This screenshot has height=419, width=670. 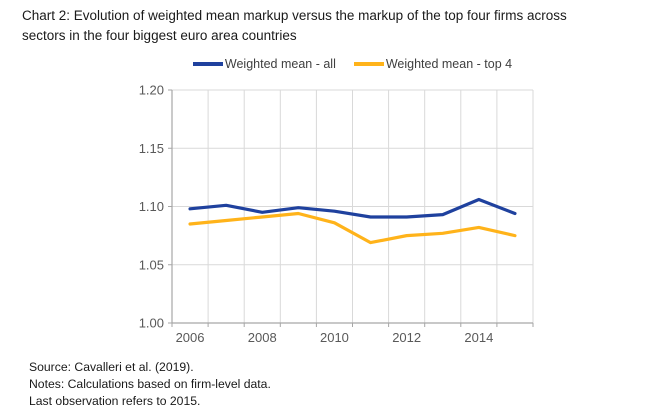 What do you see at coordinates (334, 337) in the screenshot?
I see `x-axis-label: 2010` at bounding box center [334, 337].